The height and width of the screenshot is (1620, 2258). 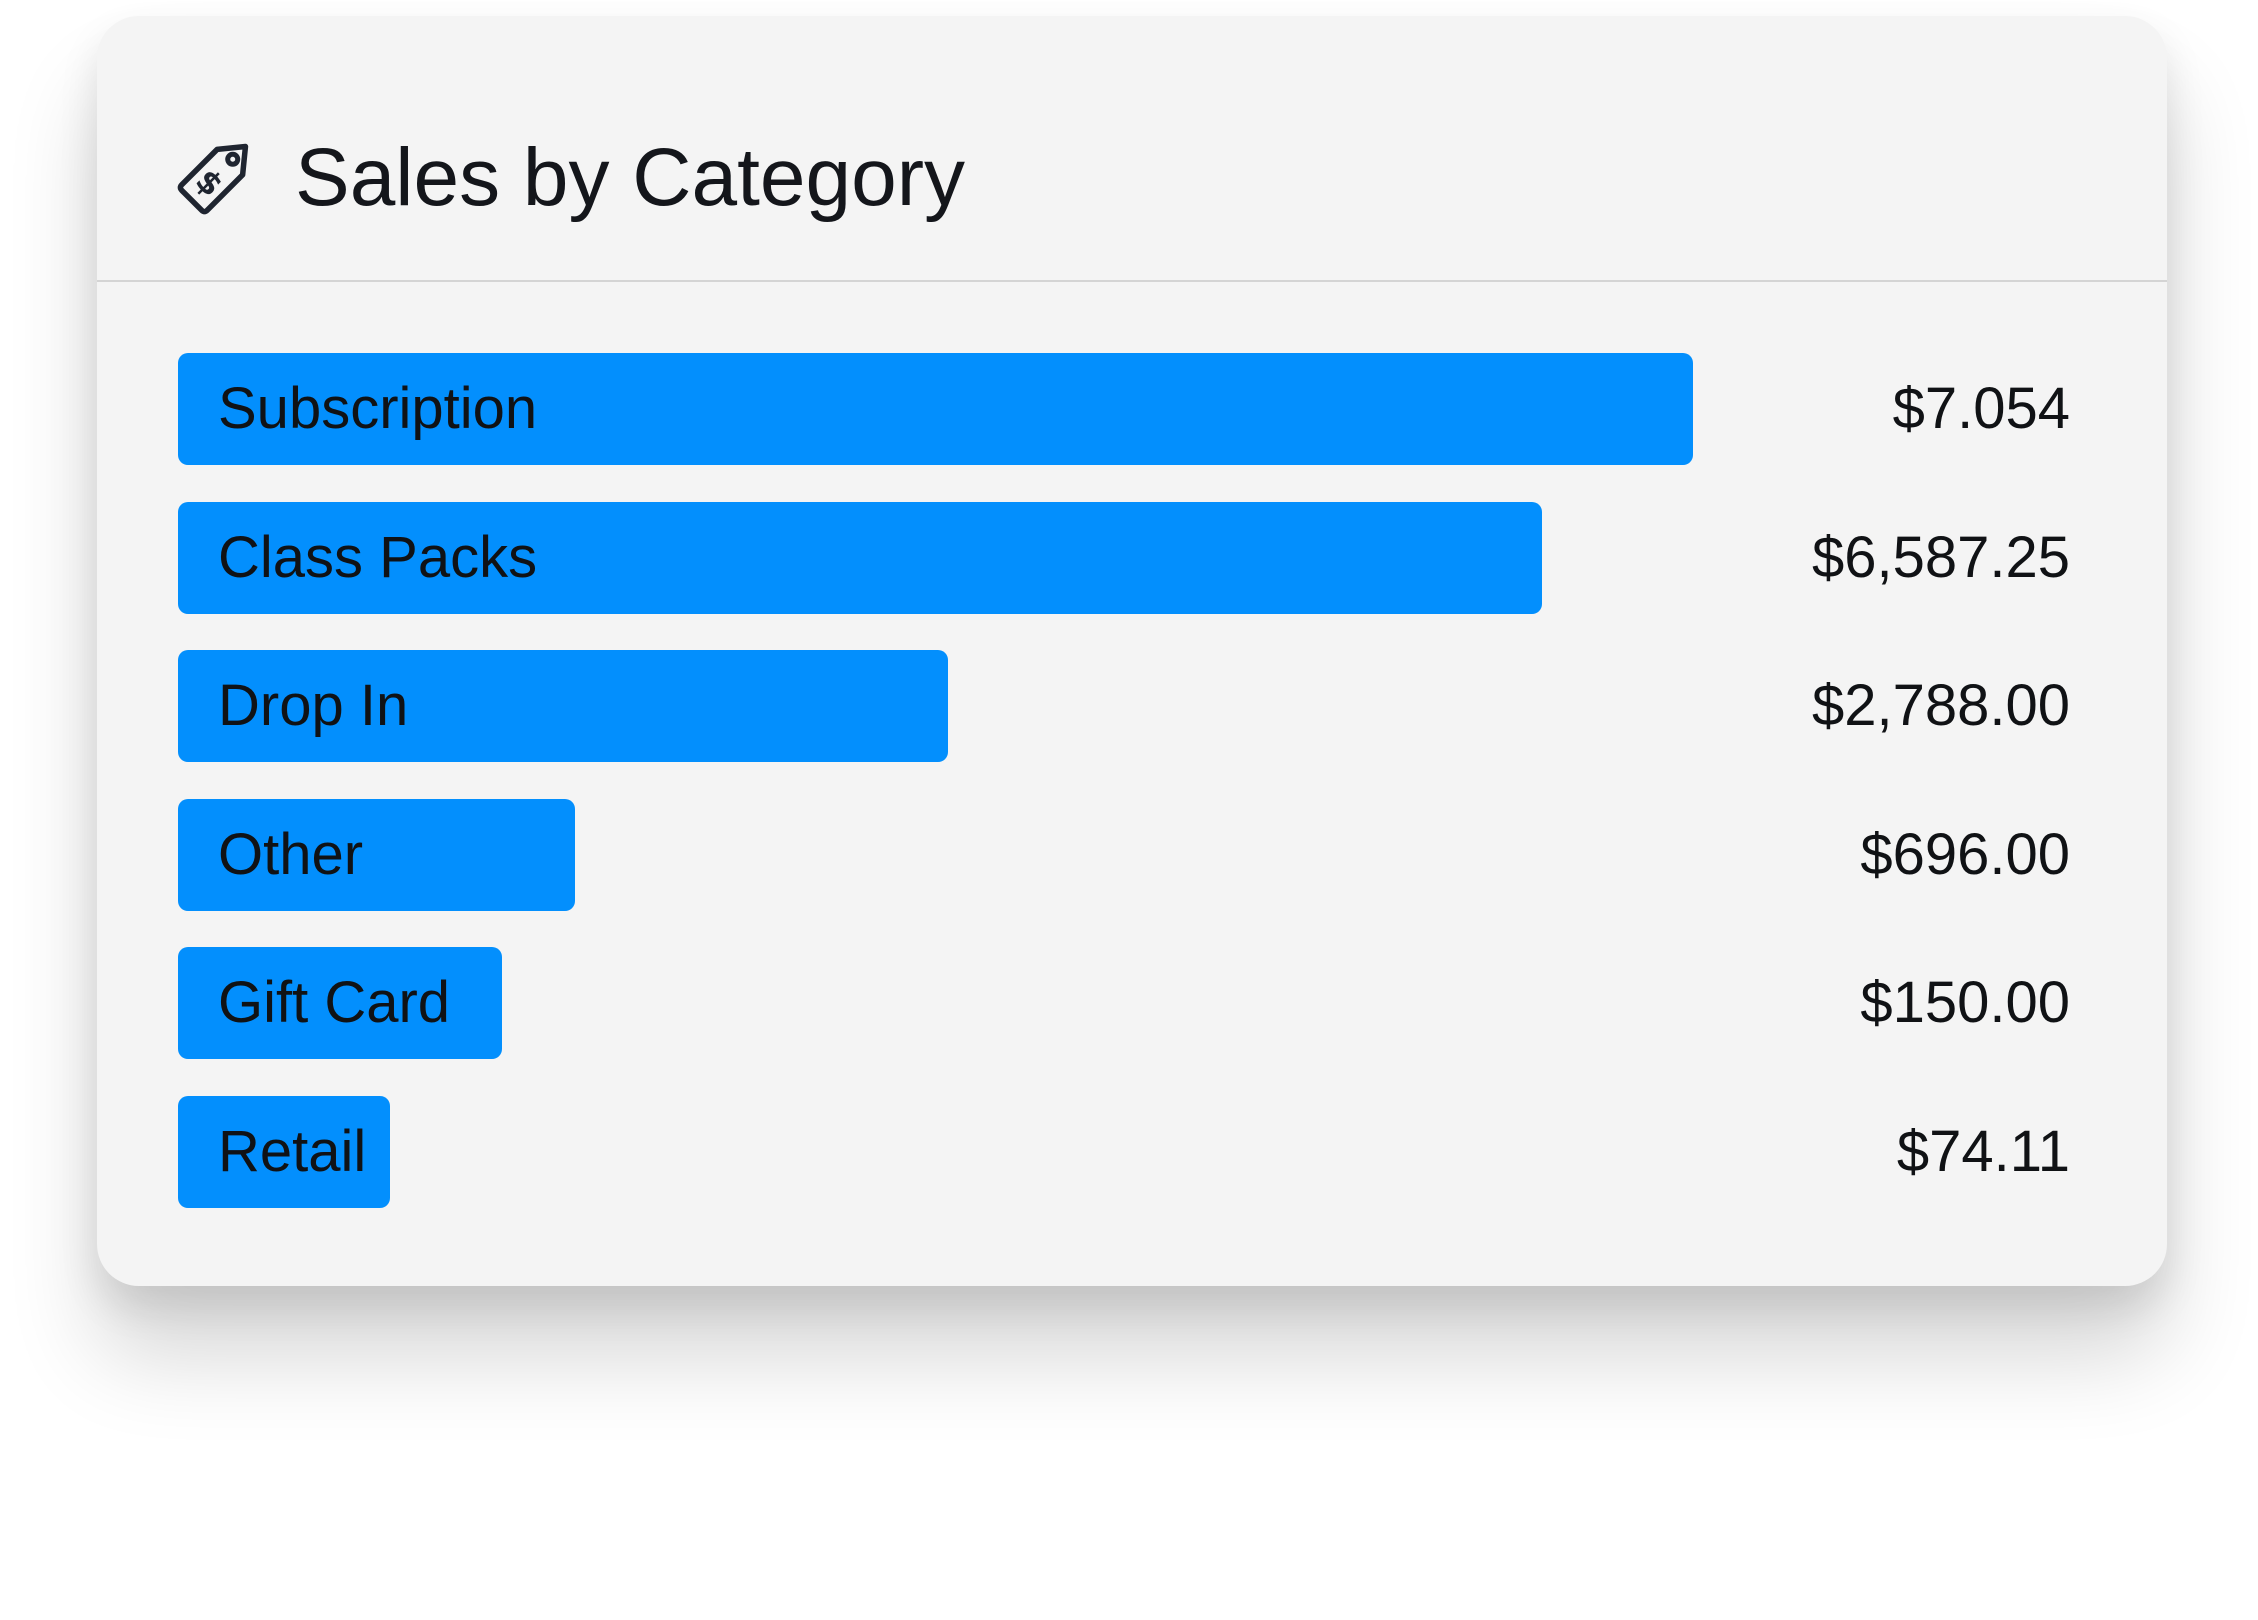 What do you see at coordinates (630, 177) in the screenshot?
I see `card-title: Sales by Category` at bounding box center [630, 177].